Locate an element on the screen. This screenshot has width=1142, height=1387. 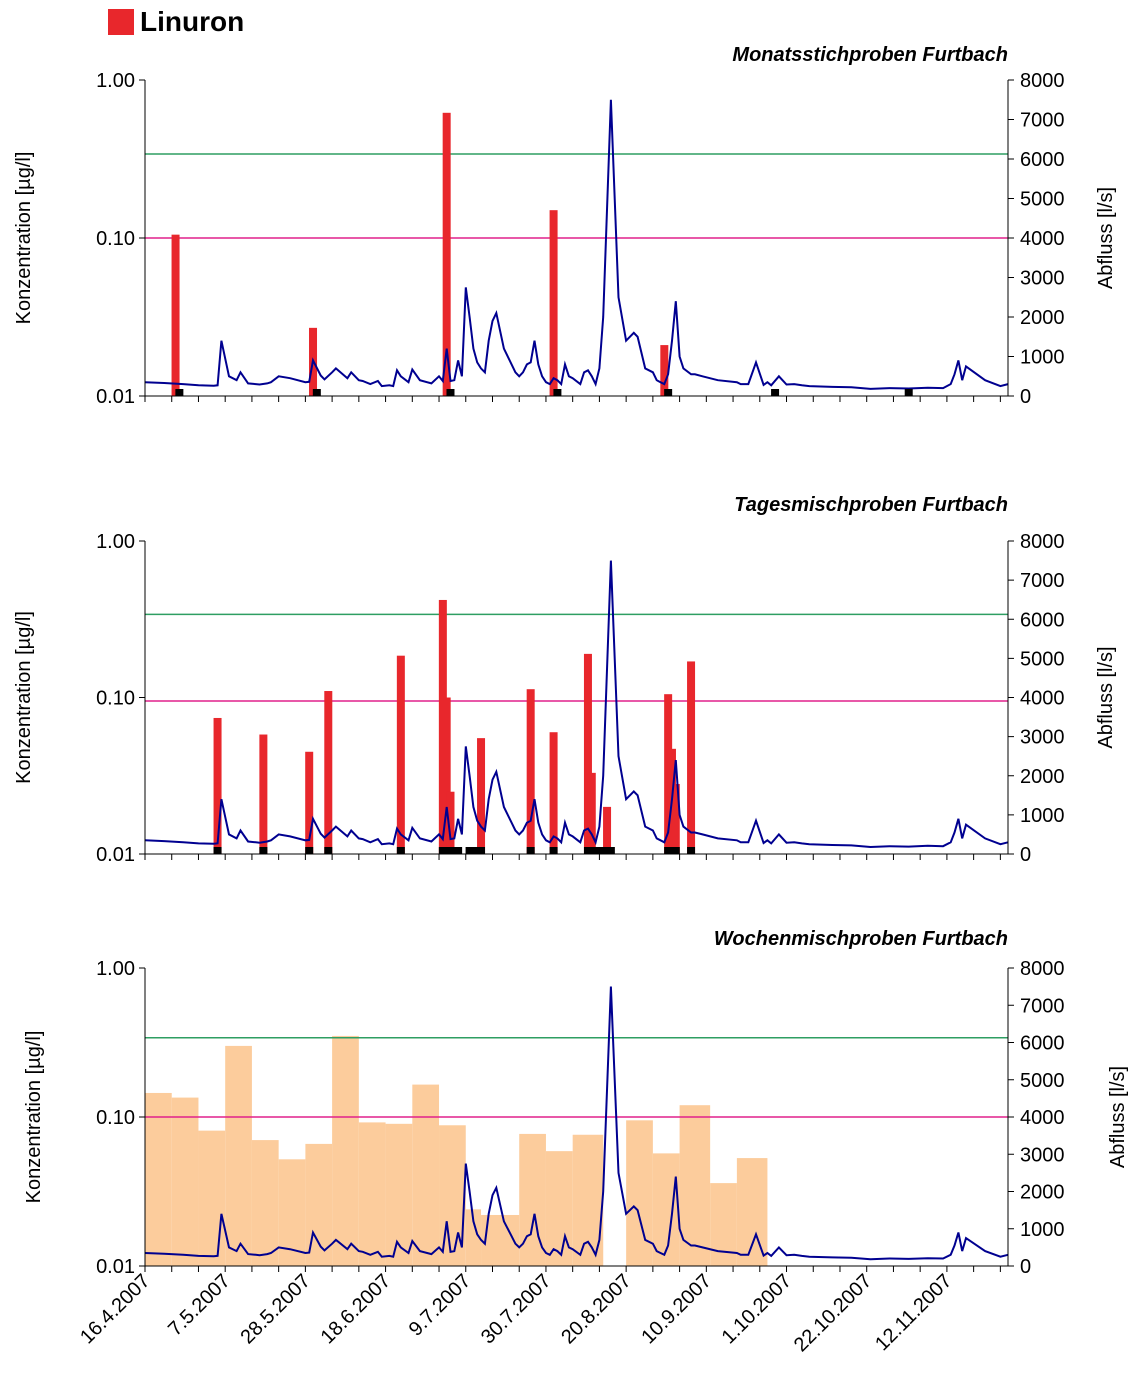
right-tick-label: 1000 is located at coordinates (1042, 1230).